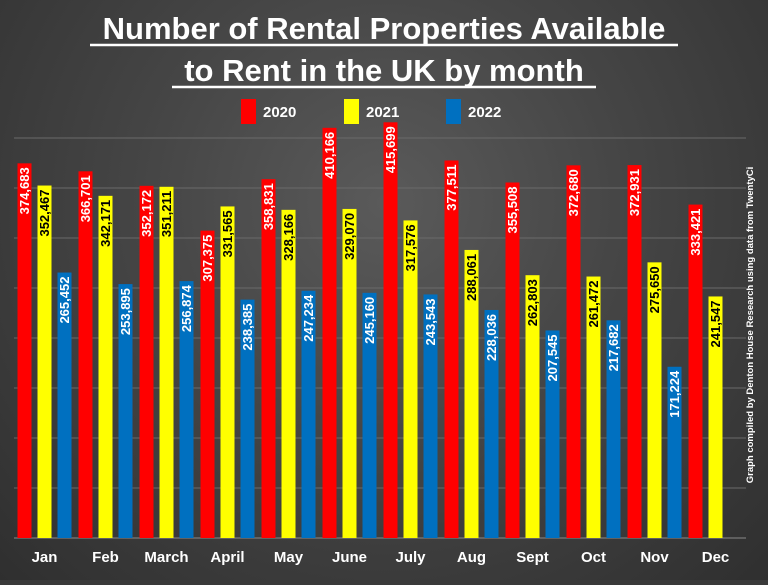  Describe the element at coordinates (227, 557) in the screenshot. I see `x-tick-label-april: April` at that location.